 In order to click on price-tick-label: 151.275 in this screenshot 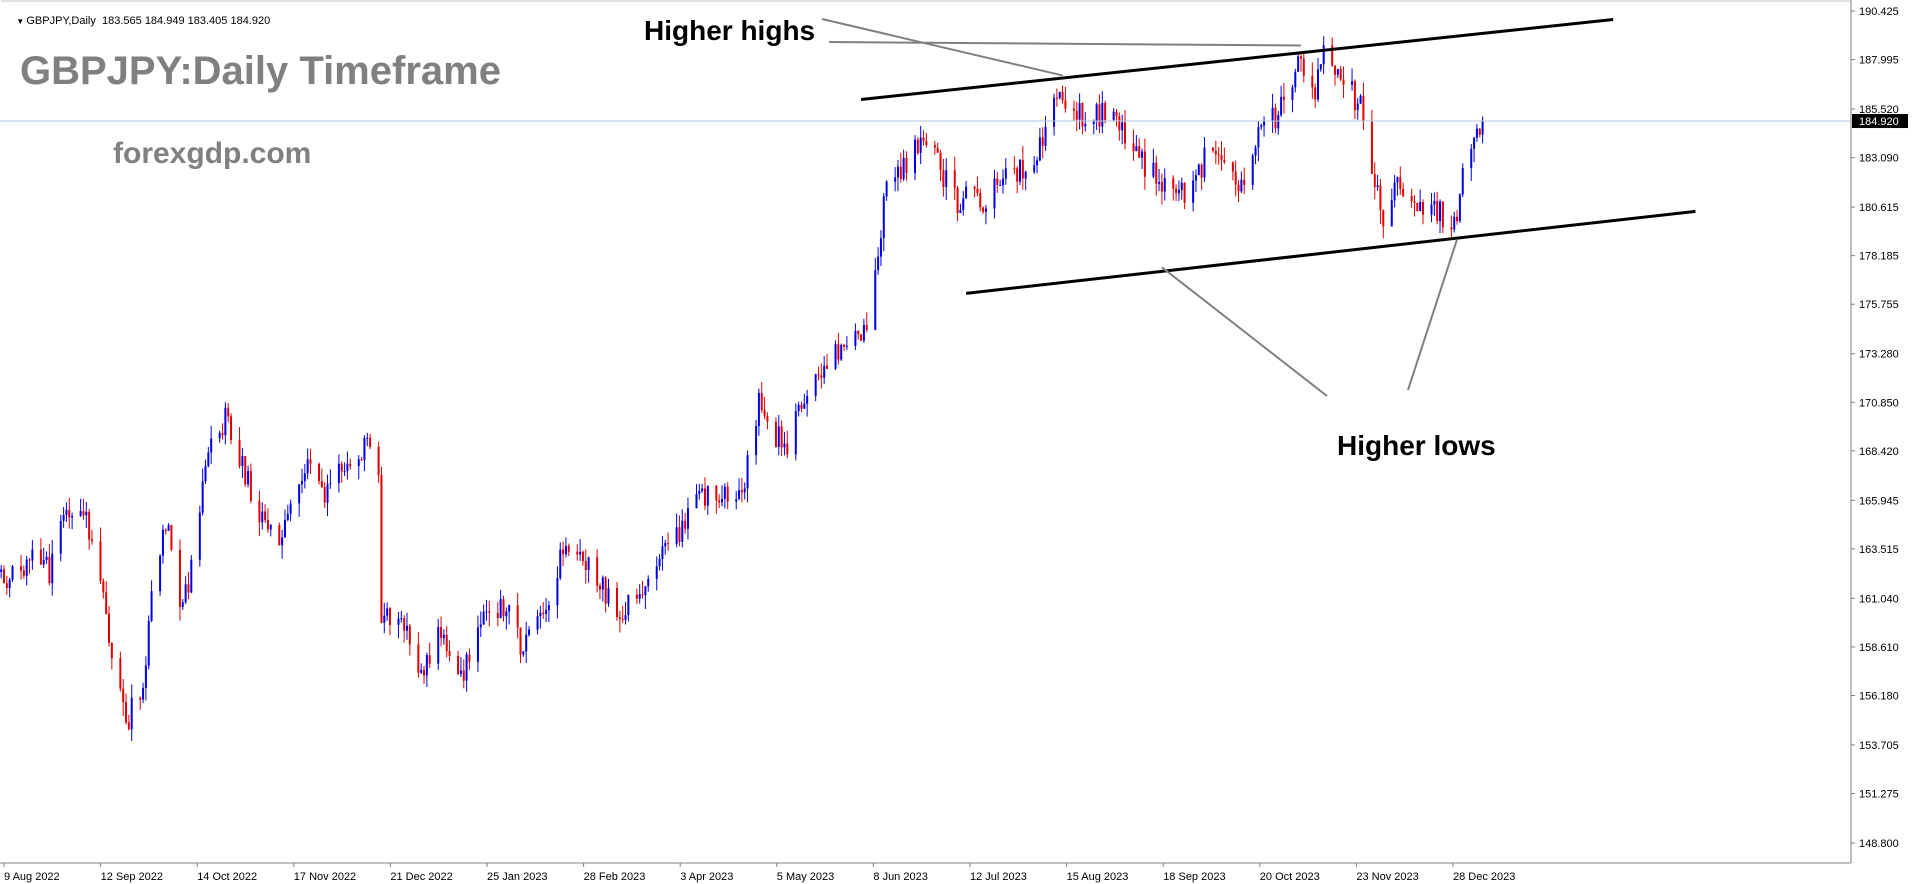, I will do `click(1879, 795)`.